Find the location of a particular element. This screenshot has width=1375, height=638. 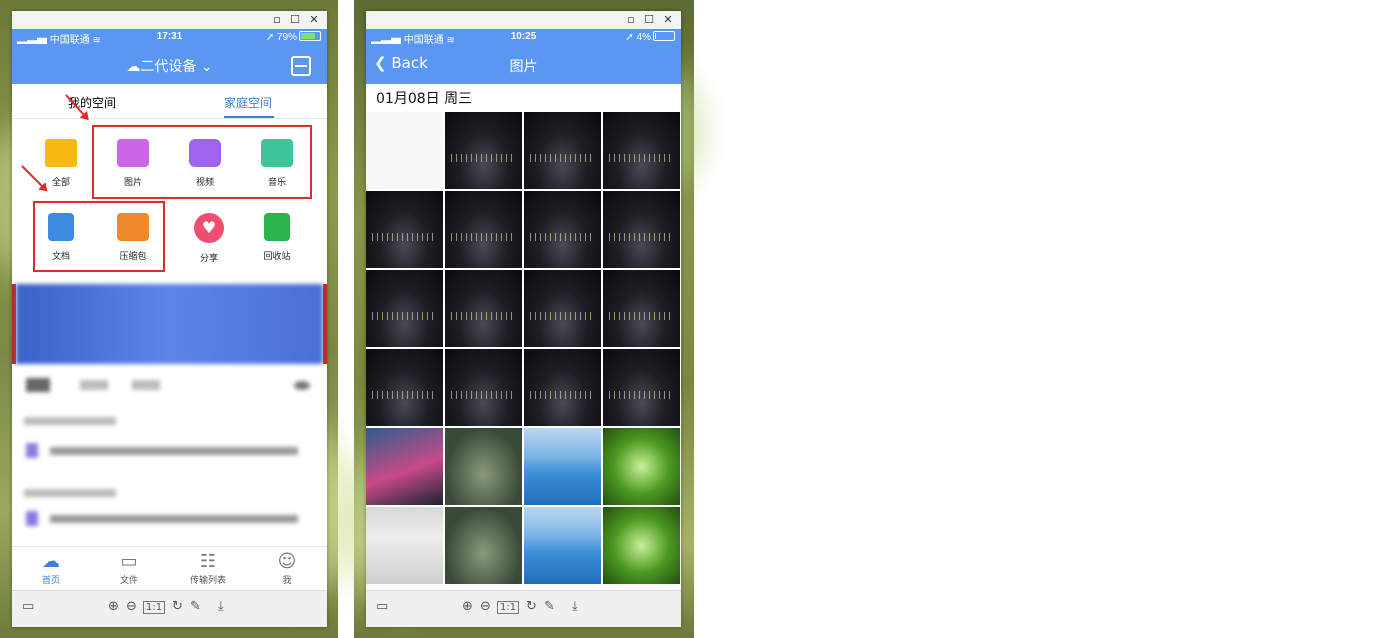

back-button: ❮ Back is located at coordinates (401, 63).